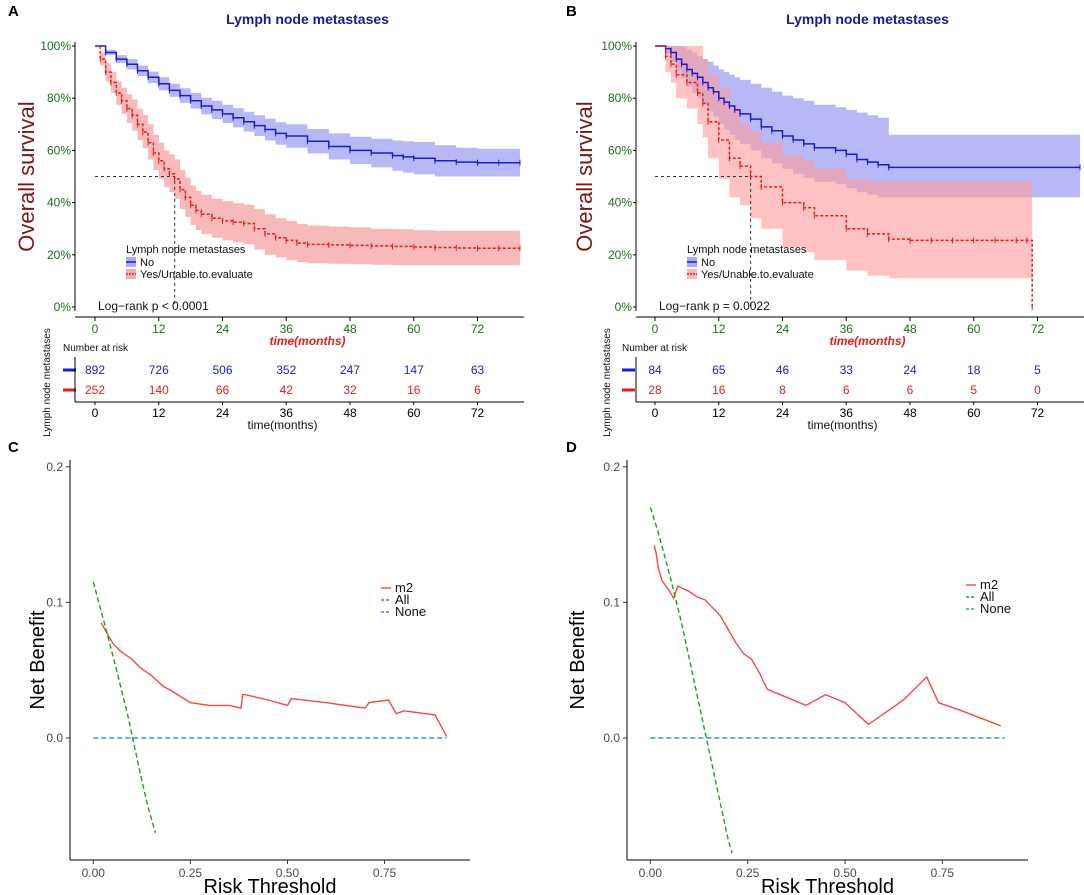  Describe the element at coordinates (54, 467) in the screenshot. I see `y-tick-label: 0.2` at that location.